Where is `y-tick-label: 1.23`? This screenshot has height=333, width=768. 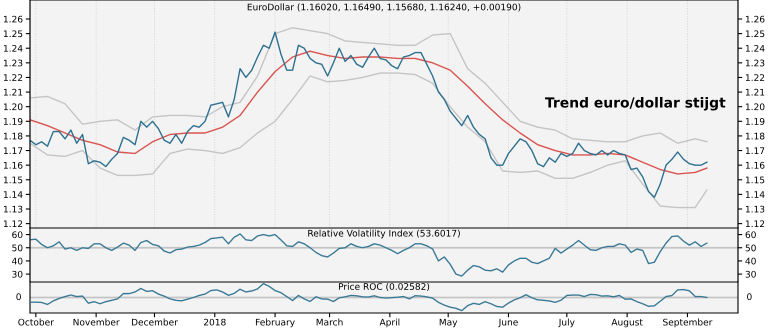
y-tick-label: 1.23 is located at coordinates (13, 63).